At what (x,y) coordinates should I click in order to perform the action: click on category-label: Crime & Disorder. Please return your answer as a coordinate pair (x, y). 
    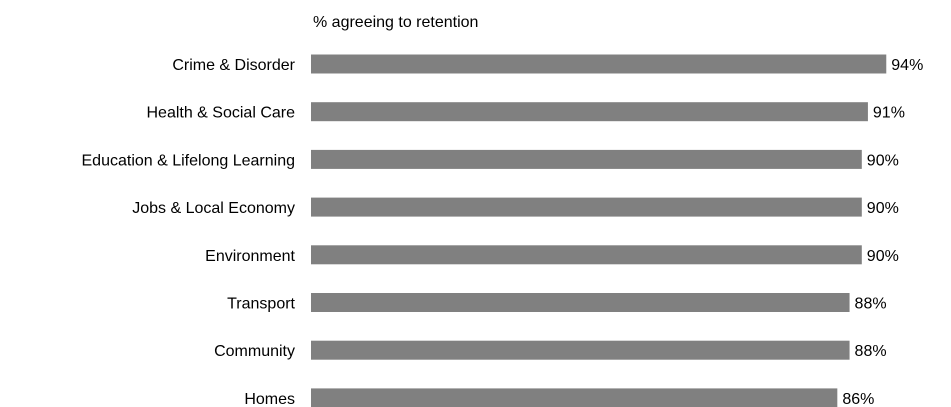
    Looking at the image, I should click on (233, 65).